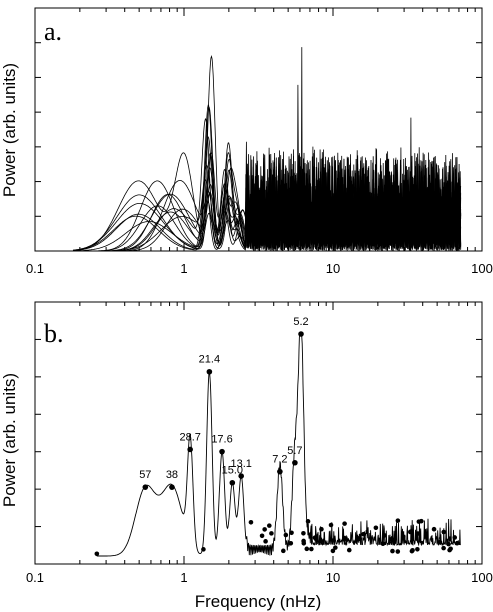 The image size is (493, 612). I want to click on panel-a-letter: a., so click(53, 31).